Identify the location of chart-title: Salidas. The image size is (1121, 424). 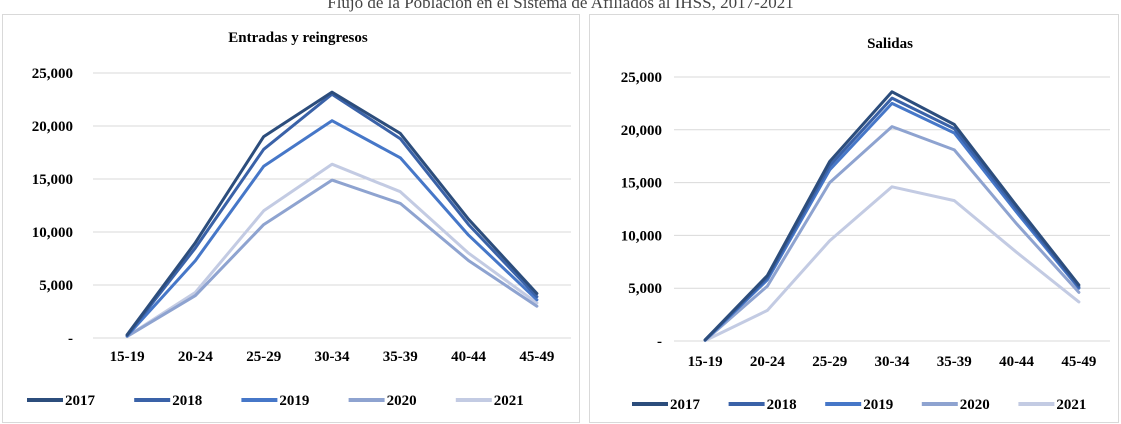
(890, 44).